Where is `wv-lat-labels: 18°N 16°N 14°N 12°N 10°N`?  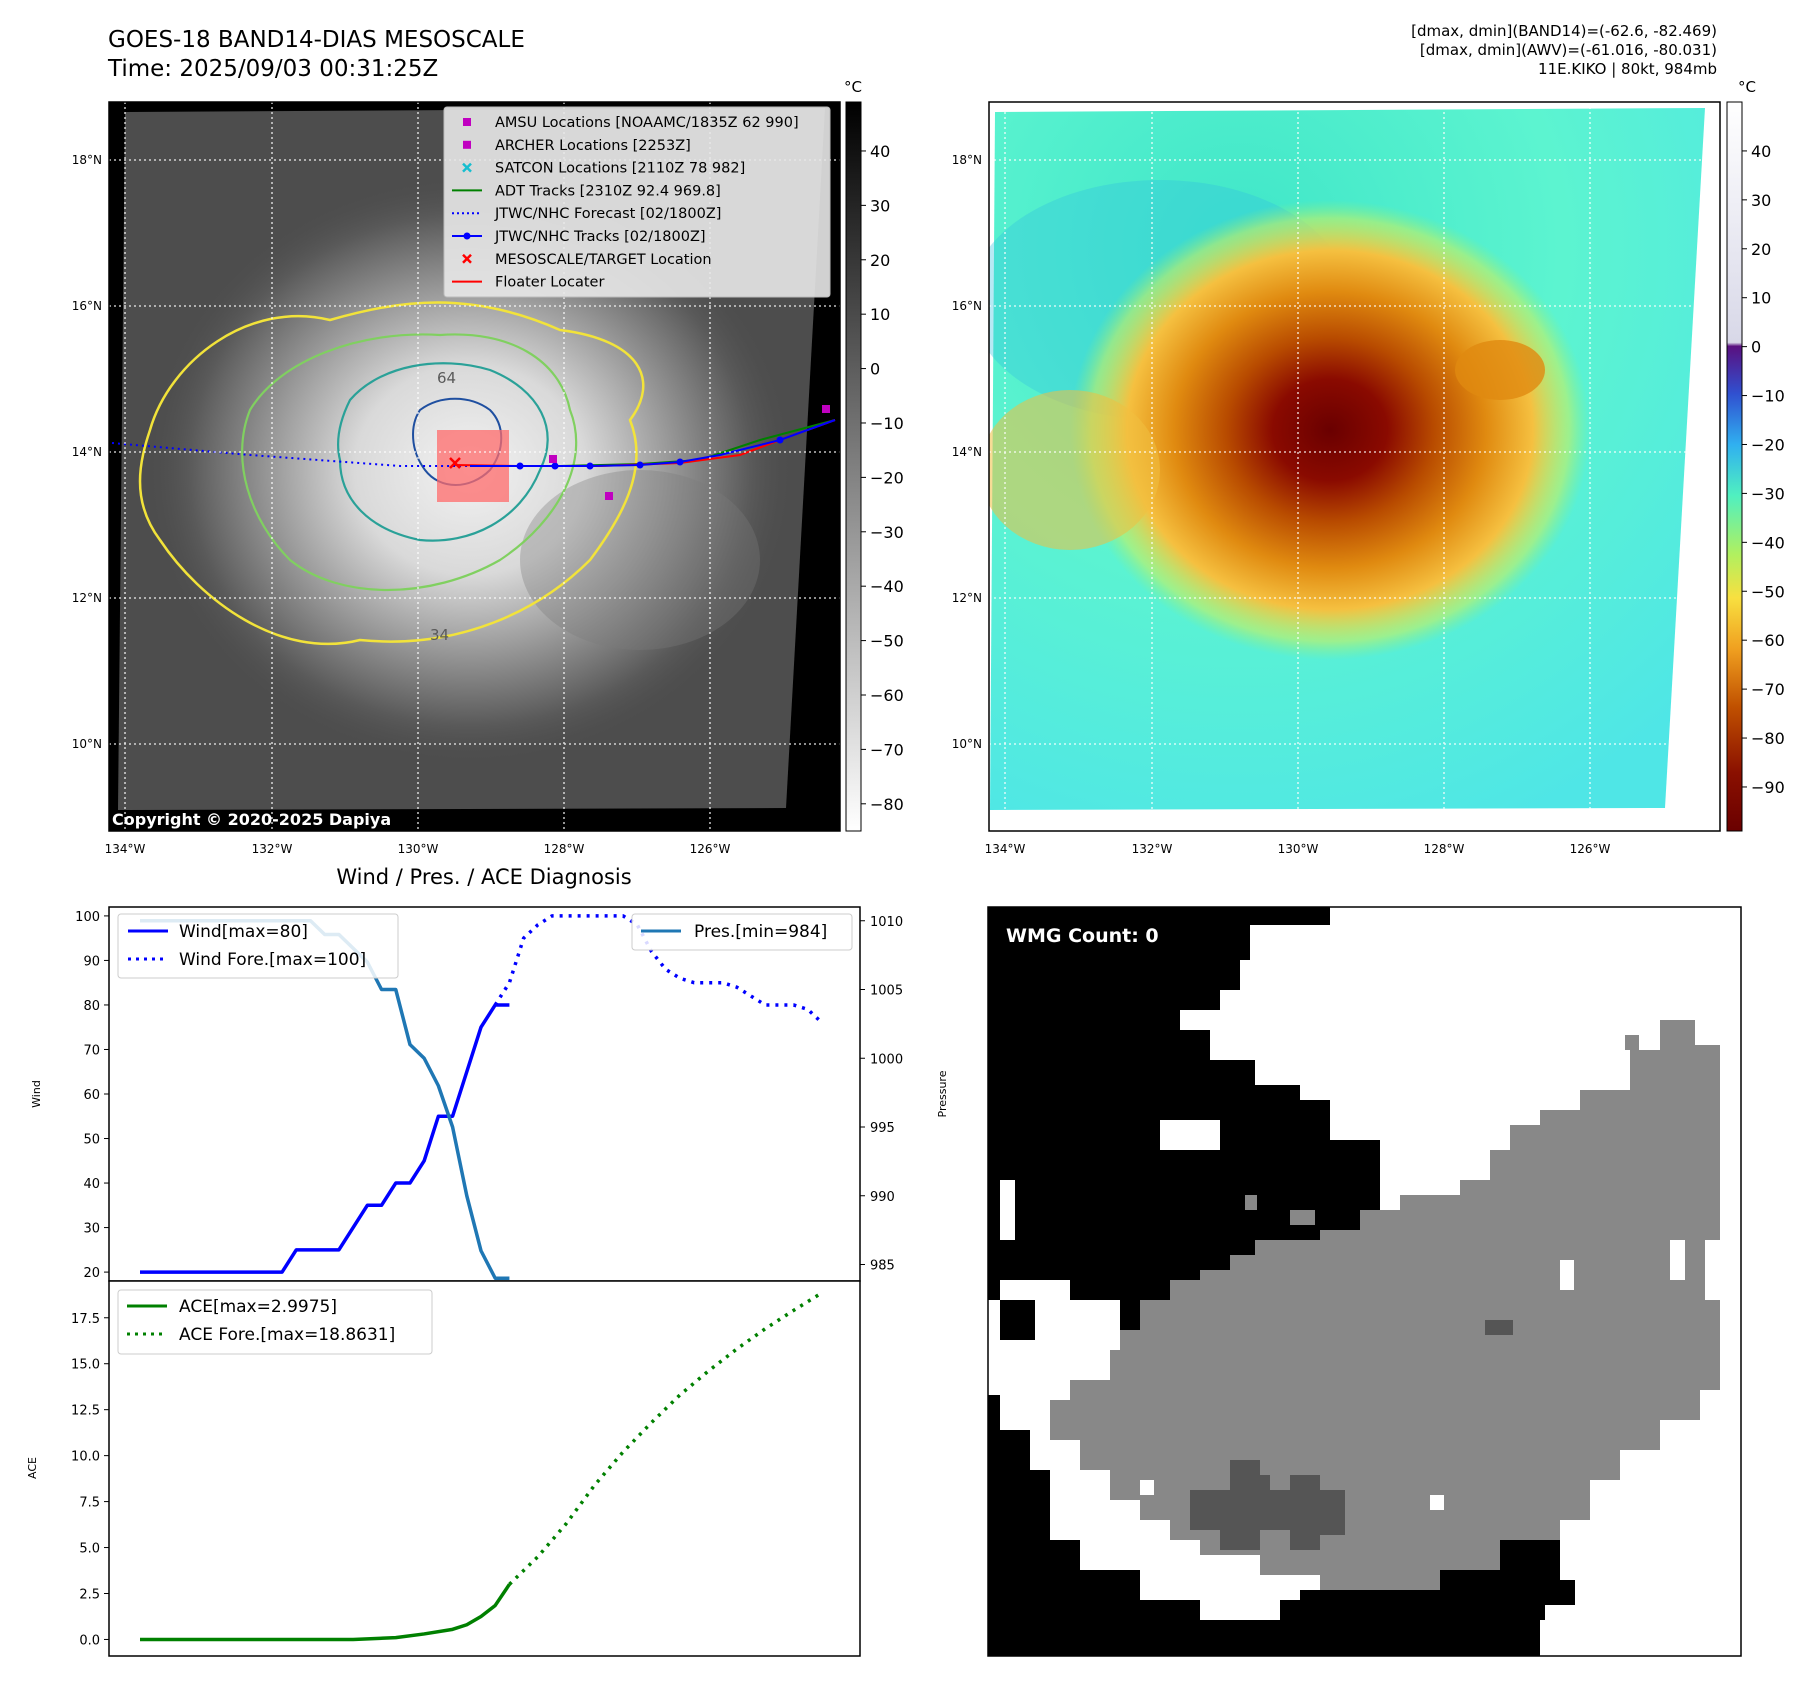
wv-lat-labels: 18°N 16°N 14°N 12°N 10°N is located at coordinates (967, 452).